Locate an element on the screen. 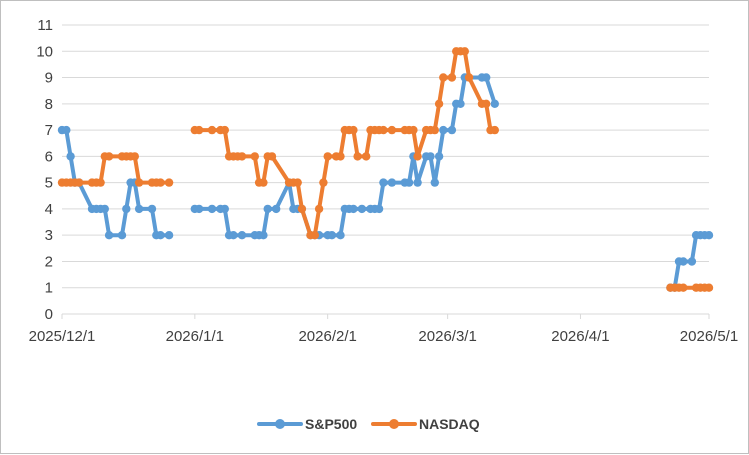  y-tick-label: 11 is located at coordinates (45, 25).